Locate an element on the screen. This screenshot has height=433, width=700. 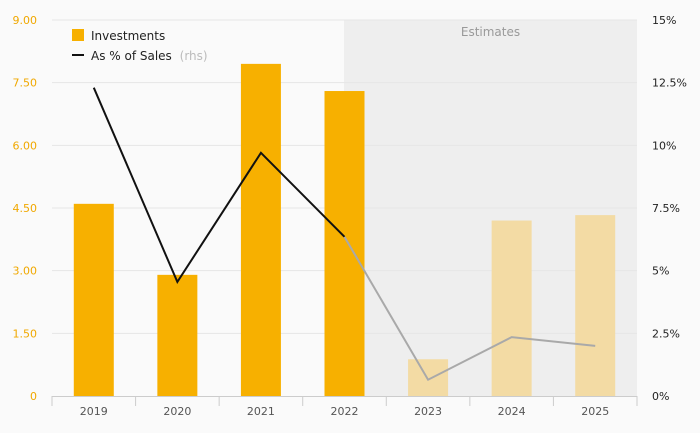
legend-label-pct-sales: As % of Sales (rhs) is located at coordinates (149, 56).